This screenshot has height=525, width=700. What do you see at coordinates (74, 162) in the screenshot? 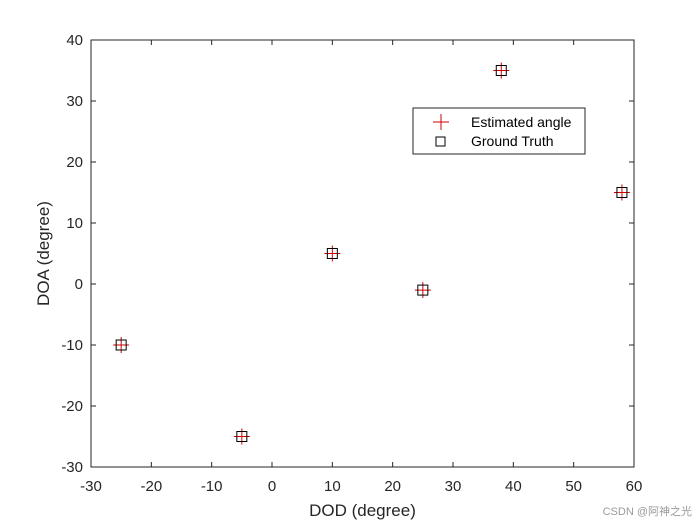
I see `y-tick-label: 20` at bounding box center [74, 162].